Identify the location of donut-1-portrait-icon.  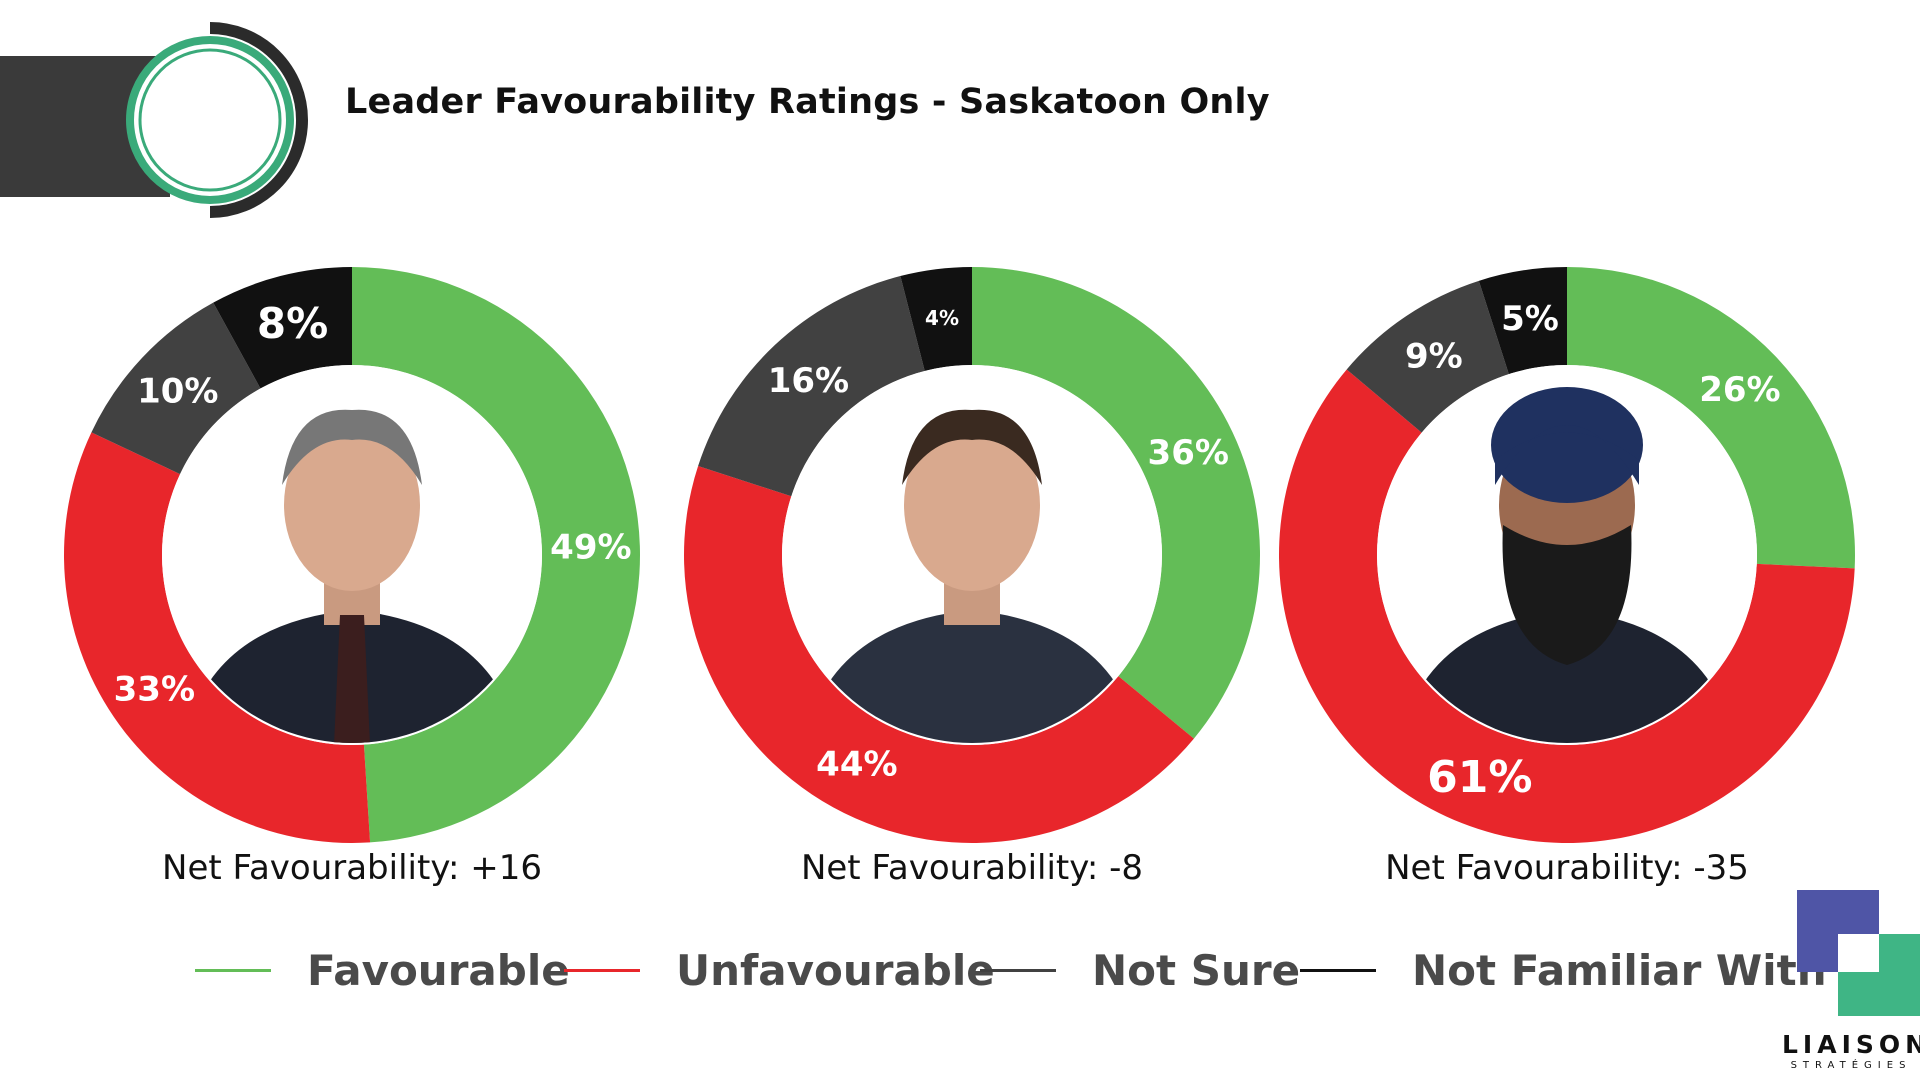
(352, 576).